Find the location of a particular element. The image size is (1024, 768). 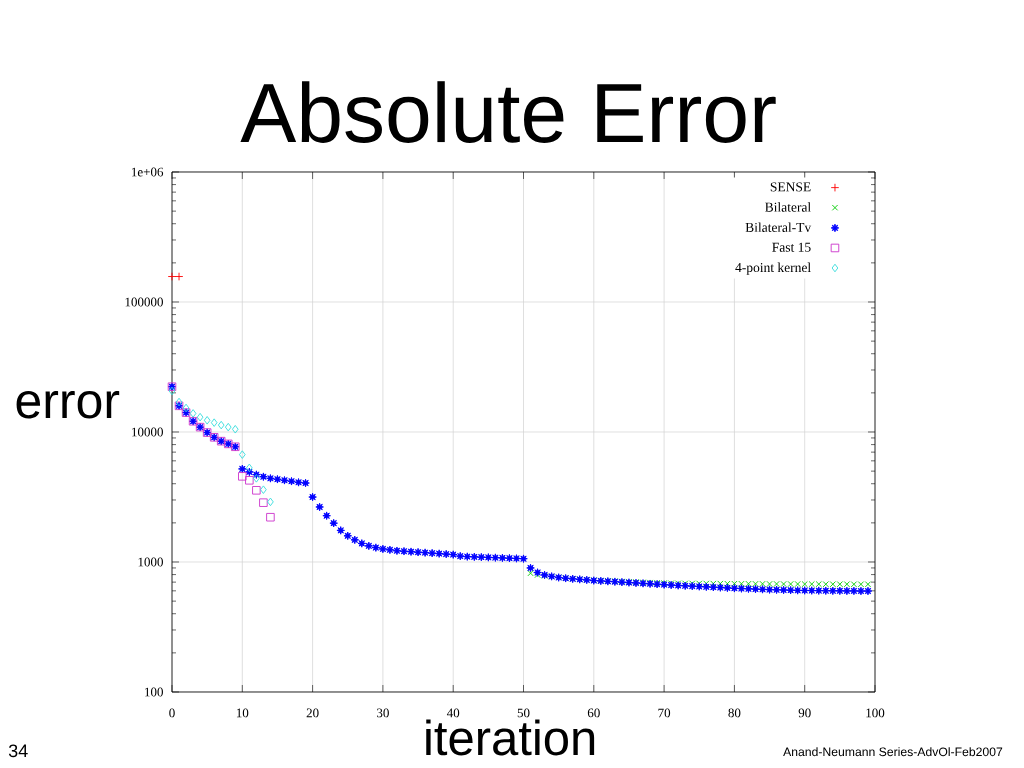

x-tick-label: 40 is located at coordinates (453, 713).